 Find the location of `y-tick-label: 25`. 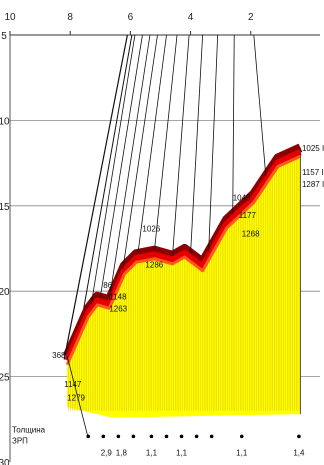

y-tick-label: 25 is located at coordinates (5, 378).